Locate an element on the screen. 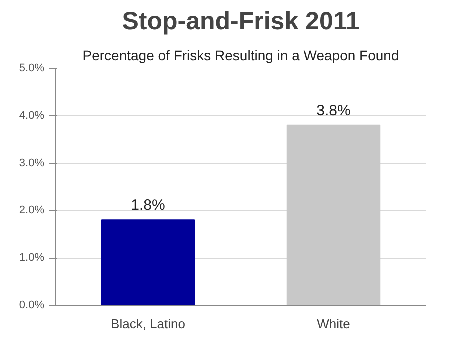  y-tick-label: 5.0% is located at coordinates (32, 68).